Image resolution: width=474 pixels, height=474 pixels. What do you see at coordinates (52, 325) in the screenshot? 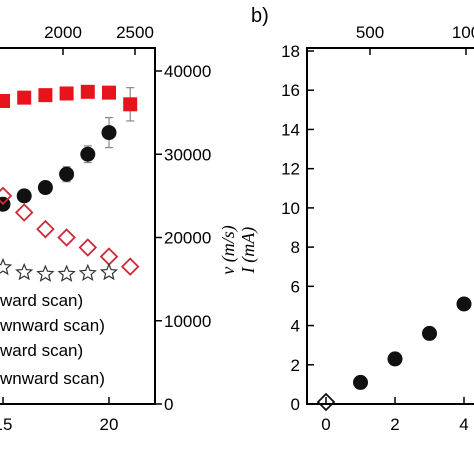
I see `legend-entry-2: wnward scan)` at bounding box center [52, 325].